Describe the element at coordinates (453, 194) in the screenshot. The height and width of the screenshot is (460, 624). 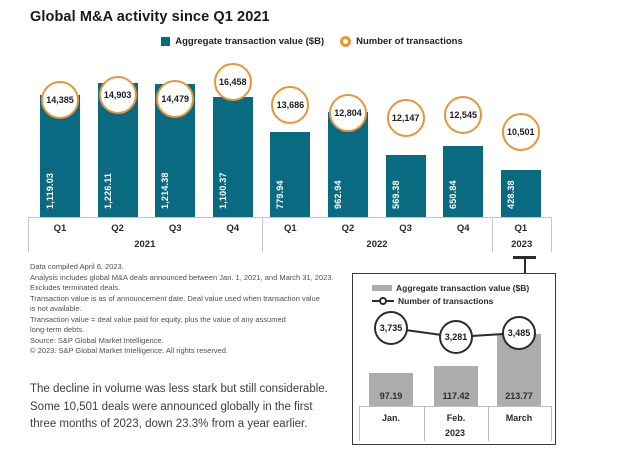
I see `bar-value-label: 650.84` at that location.